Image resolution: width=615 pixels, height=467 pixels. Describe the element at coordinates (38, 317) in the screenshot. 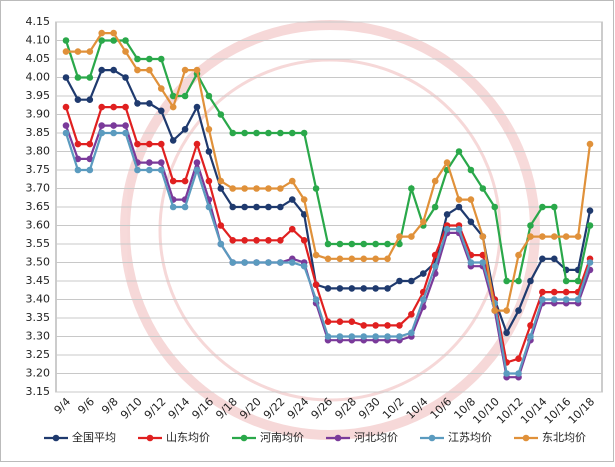

I see `y-tick-label: 3.35` at that location.